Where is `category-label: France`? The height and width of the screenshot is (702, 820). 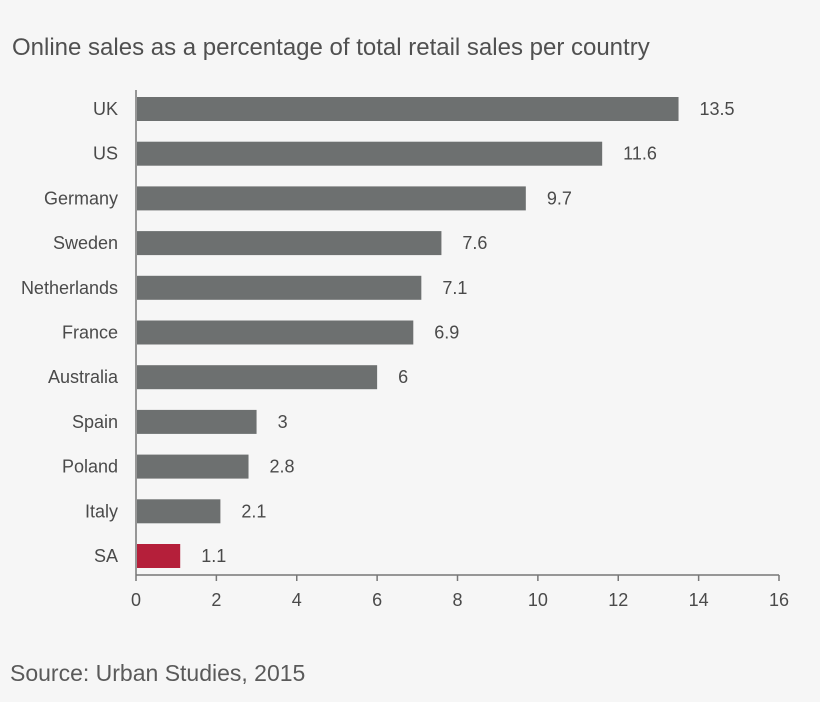
category-label: France is located at coordinates (90, 333).